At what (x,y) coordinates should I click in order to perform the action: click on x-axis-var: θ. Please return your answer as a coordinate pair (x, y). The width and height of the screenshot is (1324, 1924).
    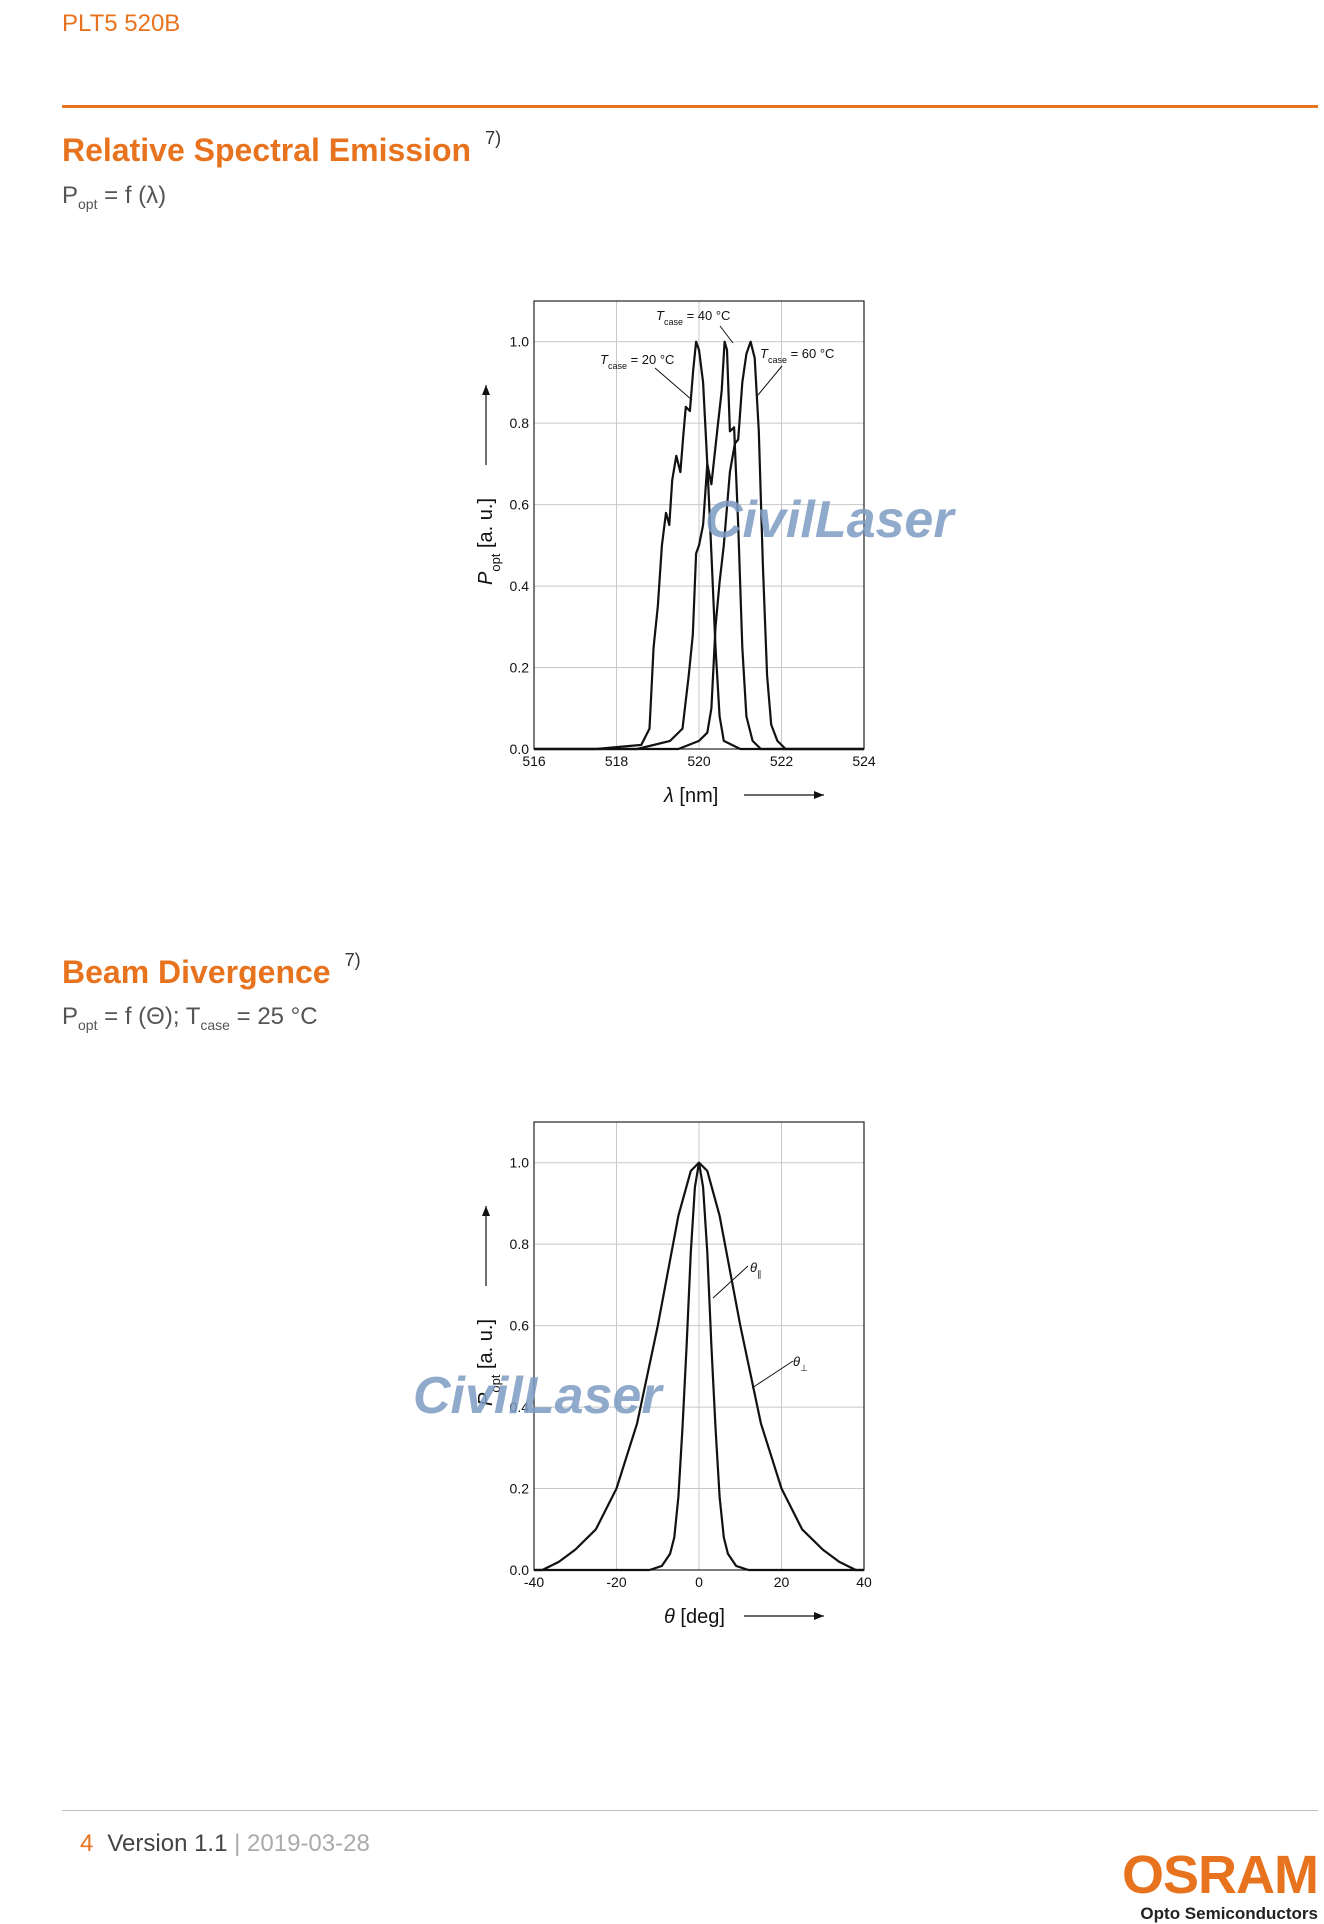
    Looking at the image, I should click on (669, 1617).